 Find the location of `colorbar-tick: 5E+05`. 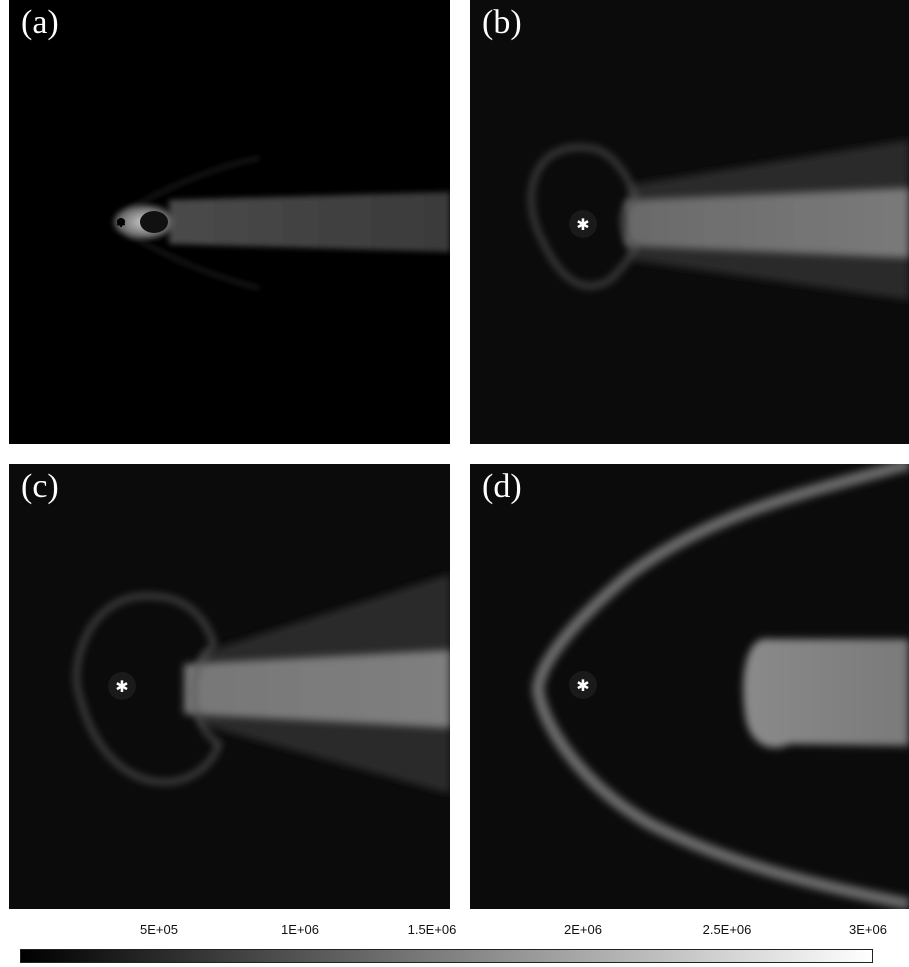

colorbar-tick: 5E+05 is located at coordinates (159, 929).